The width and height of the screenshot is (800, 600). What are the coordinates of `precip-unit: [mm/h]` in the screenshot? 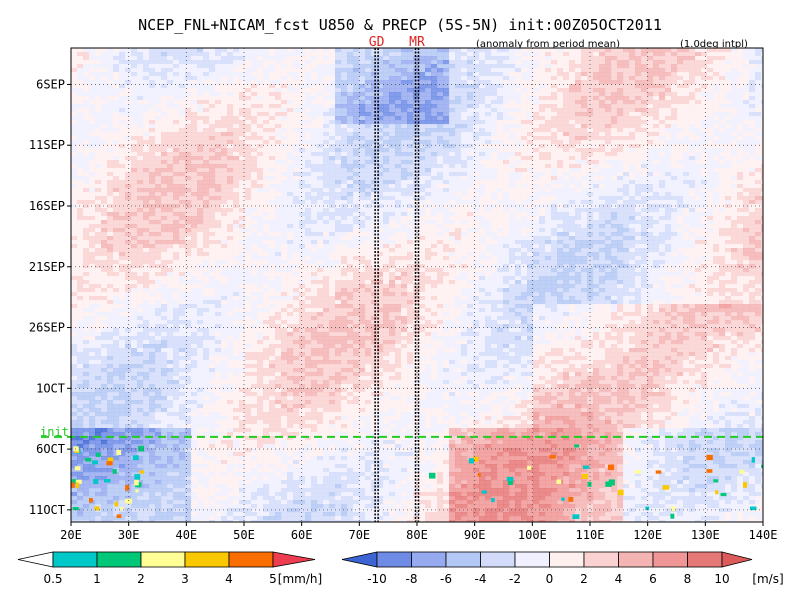 It's located at (300, 579).